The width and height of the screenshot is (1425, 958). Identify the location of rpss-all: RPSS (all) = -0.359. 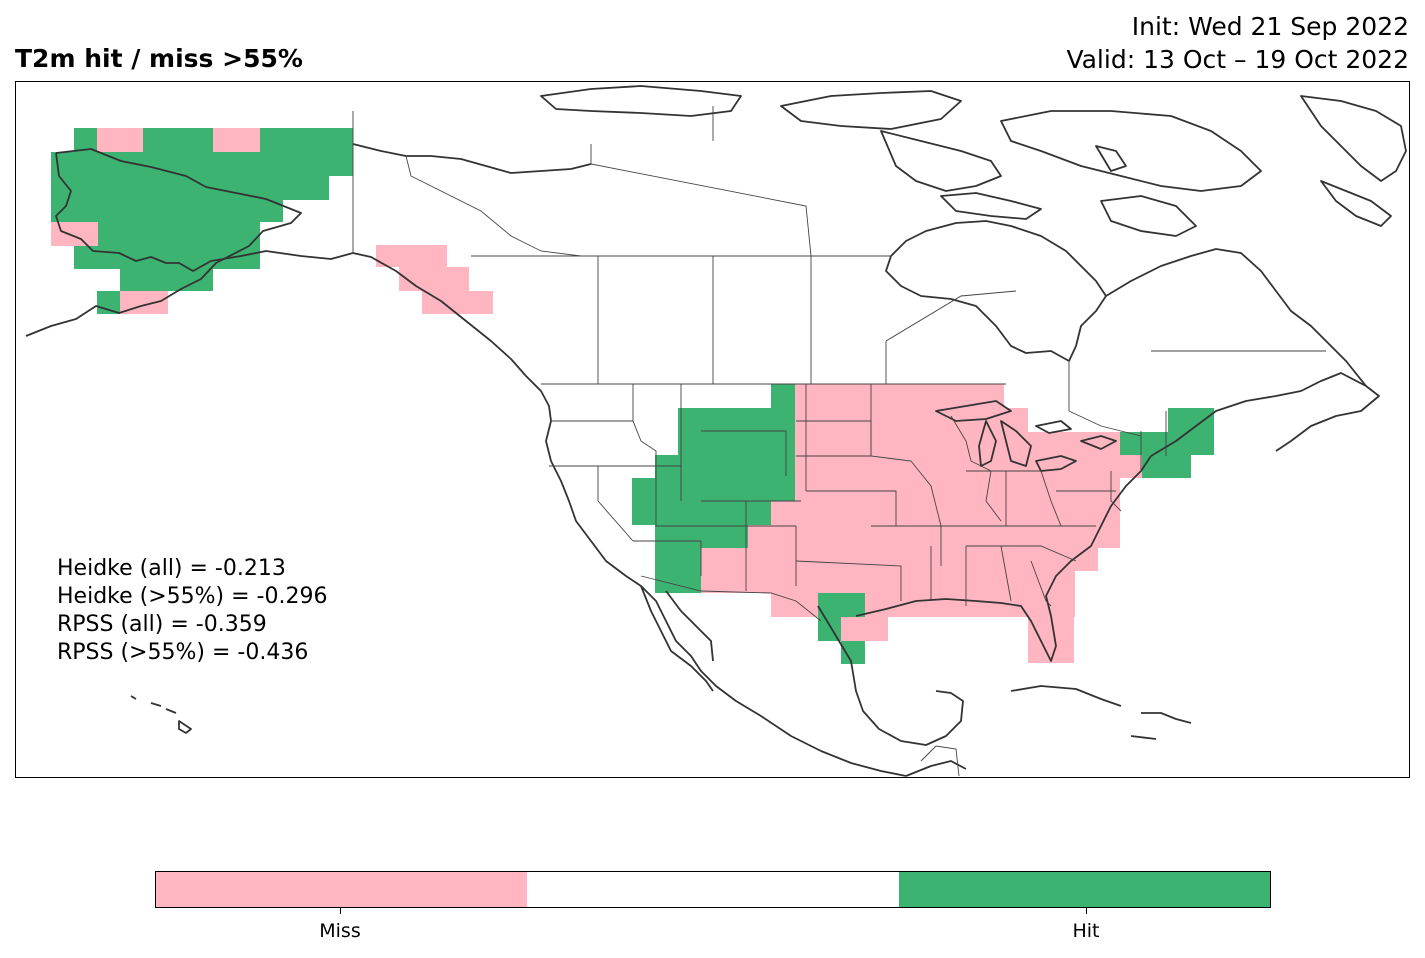
(162, 624).